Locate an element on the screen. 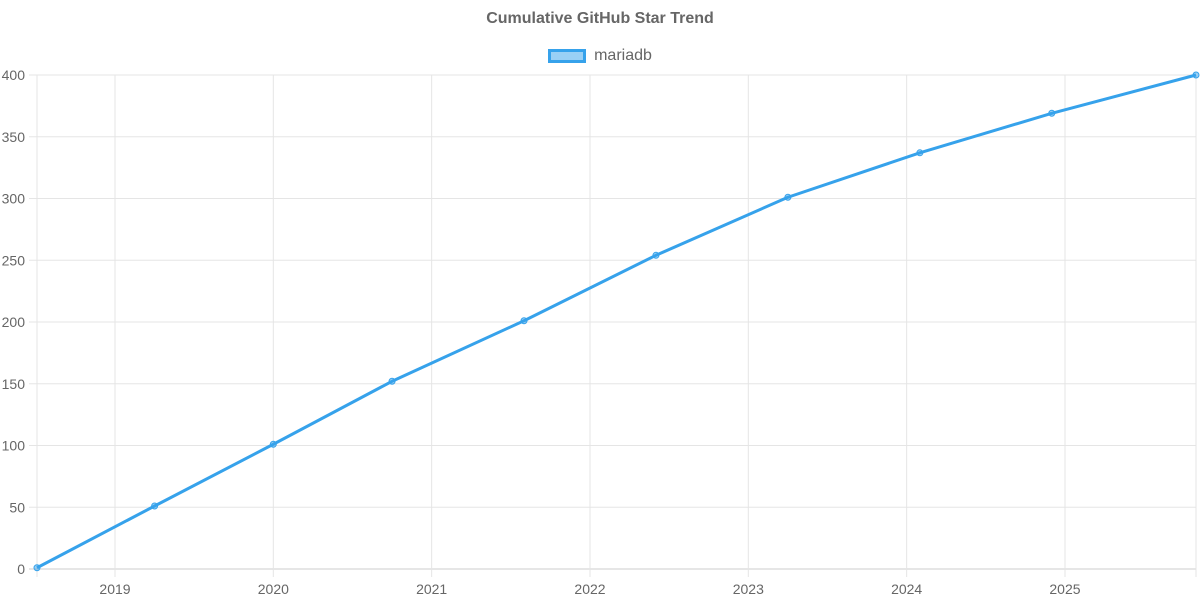 Image resolution: width=1200 pixels, height=600 pixels. x-tick-label: 2022 is located at coordinates (589, 589).